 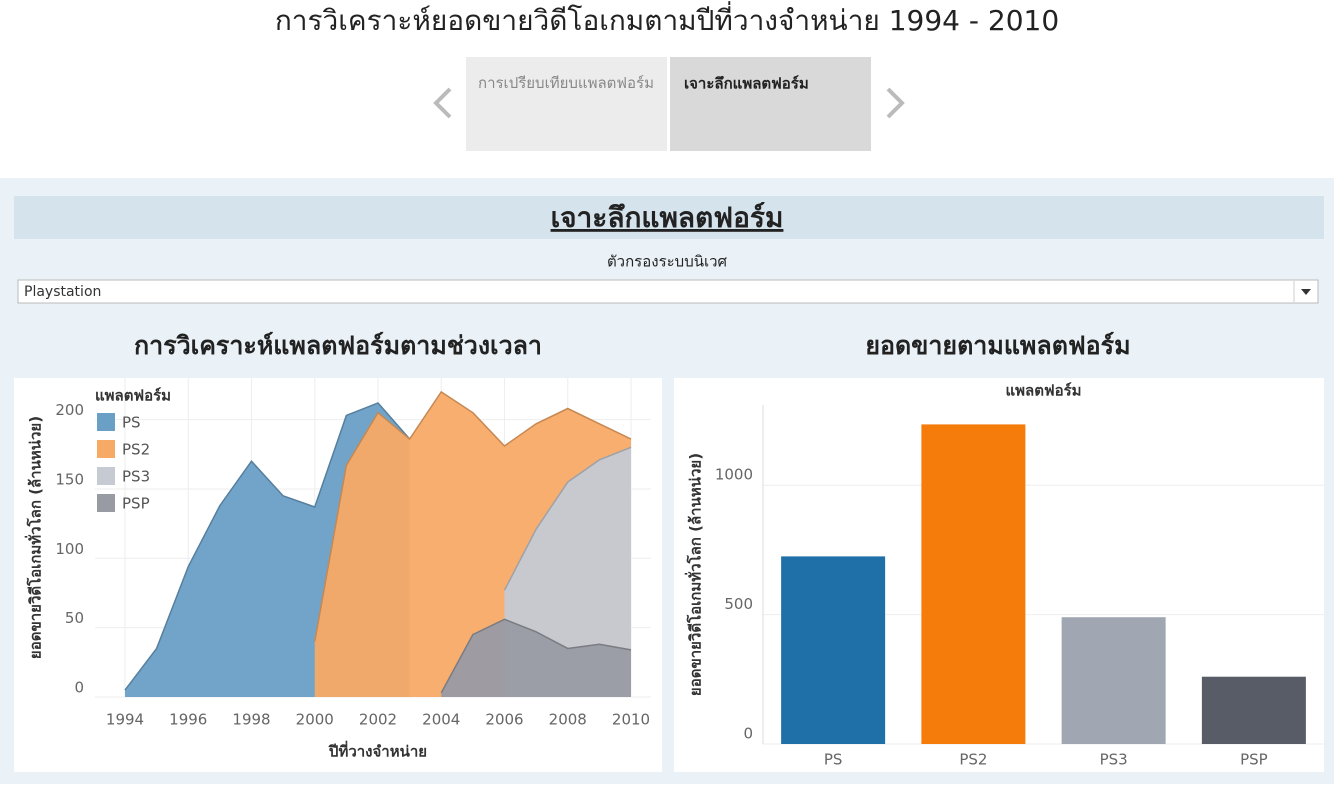 I want to click on x-tick-label: PS3, so click(x=1114, y=760).